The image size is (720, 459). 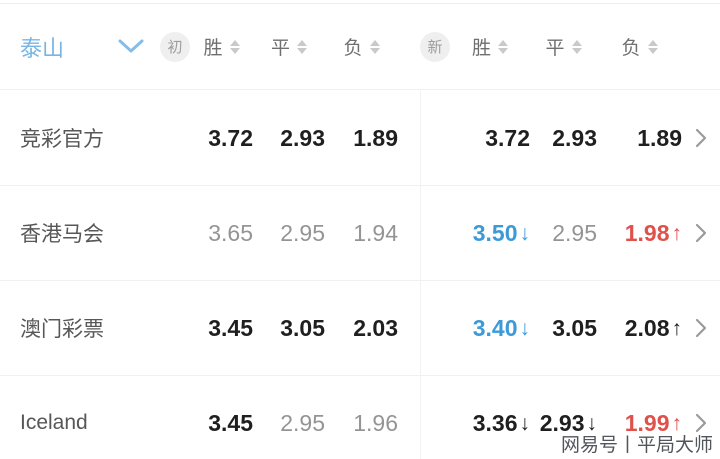 What do you see at coordinates (375, 232) in the screenshot?
I see `initial-odds-value: 1.94` at bounding box center [375, 232].